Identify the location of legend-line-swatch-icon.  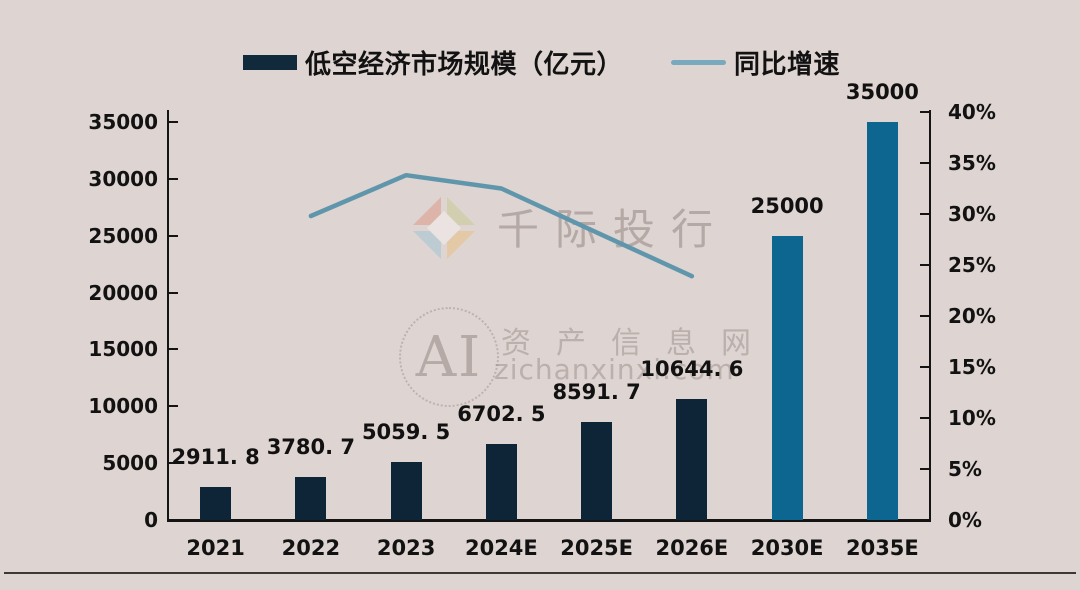
(699, 62).